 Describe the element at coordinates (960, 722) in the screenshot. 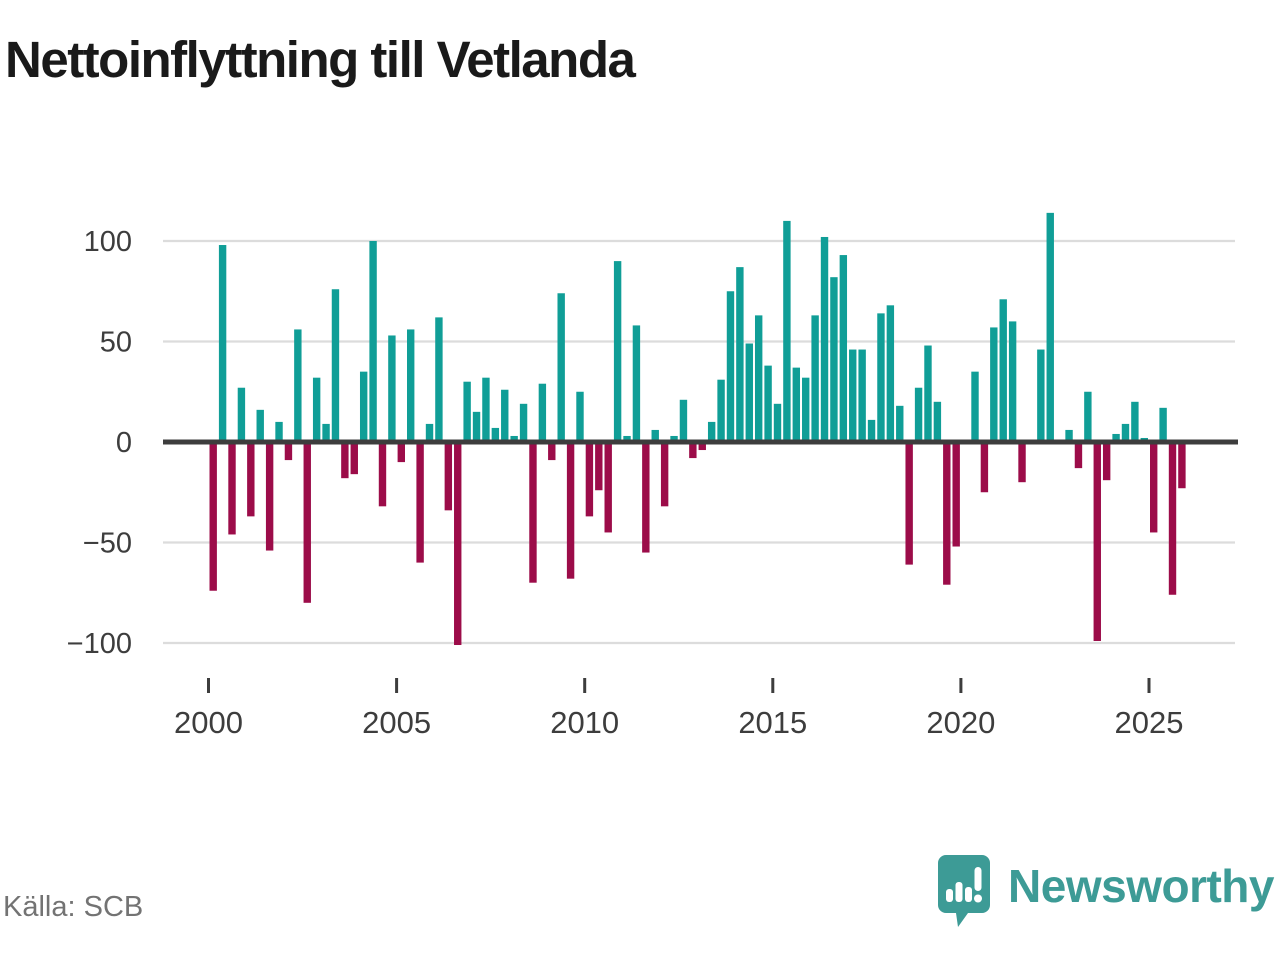

I see `x-axis-label: 2020` at that location.